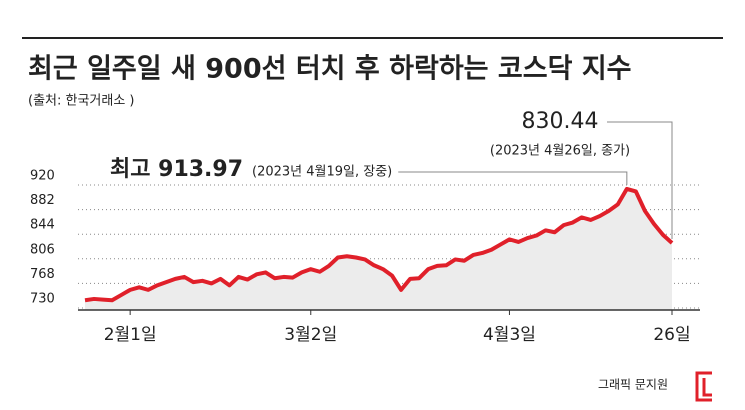 The height and width of the screenshot is (410, 745). What do you see at coordinates (42, 249) in the screenshot?
I see `y-tick-label: 806` at bounding box center [42, 249].